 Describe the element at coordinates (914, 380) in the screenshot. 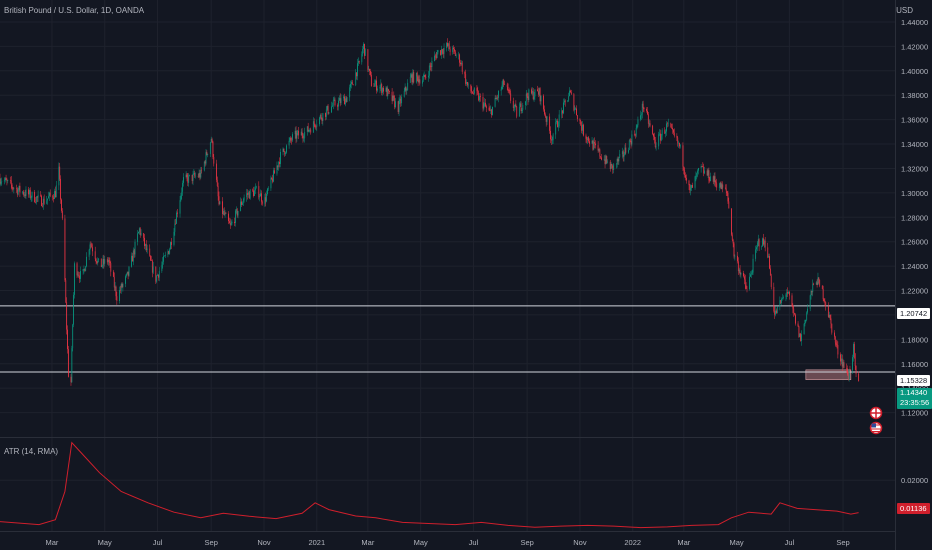

I see `horizontal-line-price-tag: 1.15328` at that location.